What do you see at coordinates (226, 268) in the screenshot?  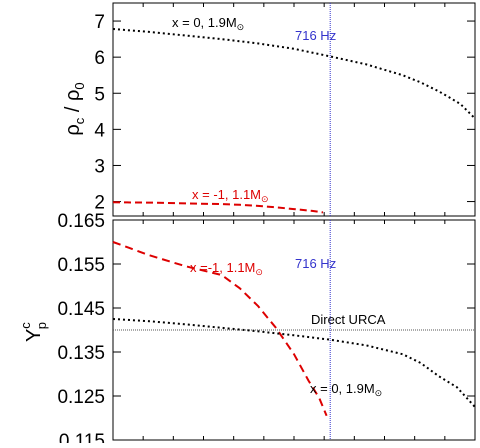 I see `bottom-series-label-red: x =-1, 1.1M⊙` at bounding box center [226, 268].